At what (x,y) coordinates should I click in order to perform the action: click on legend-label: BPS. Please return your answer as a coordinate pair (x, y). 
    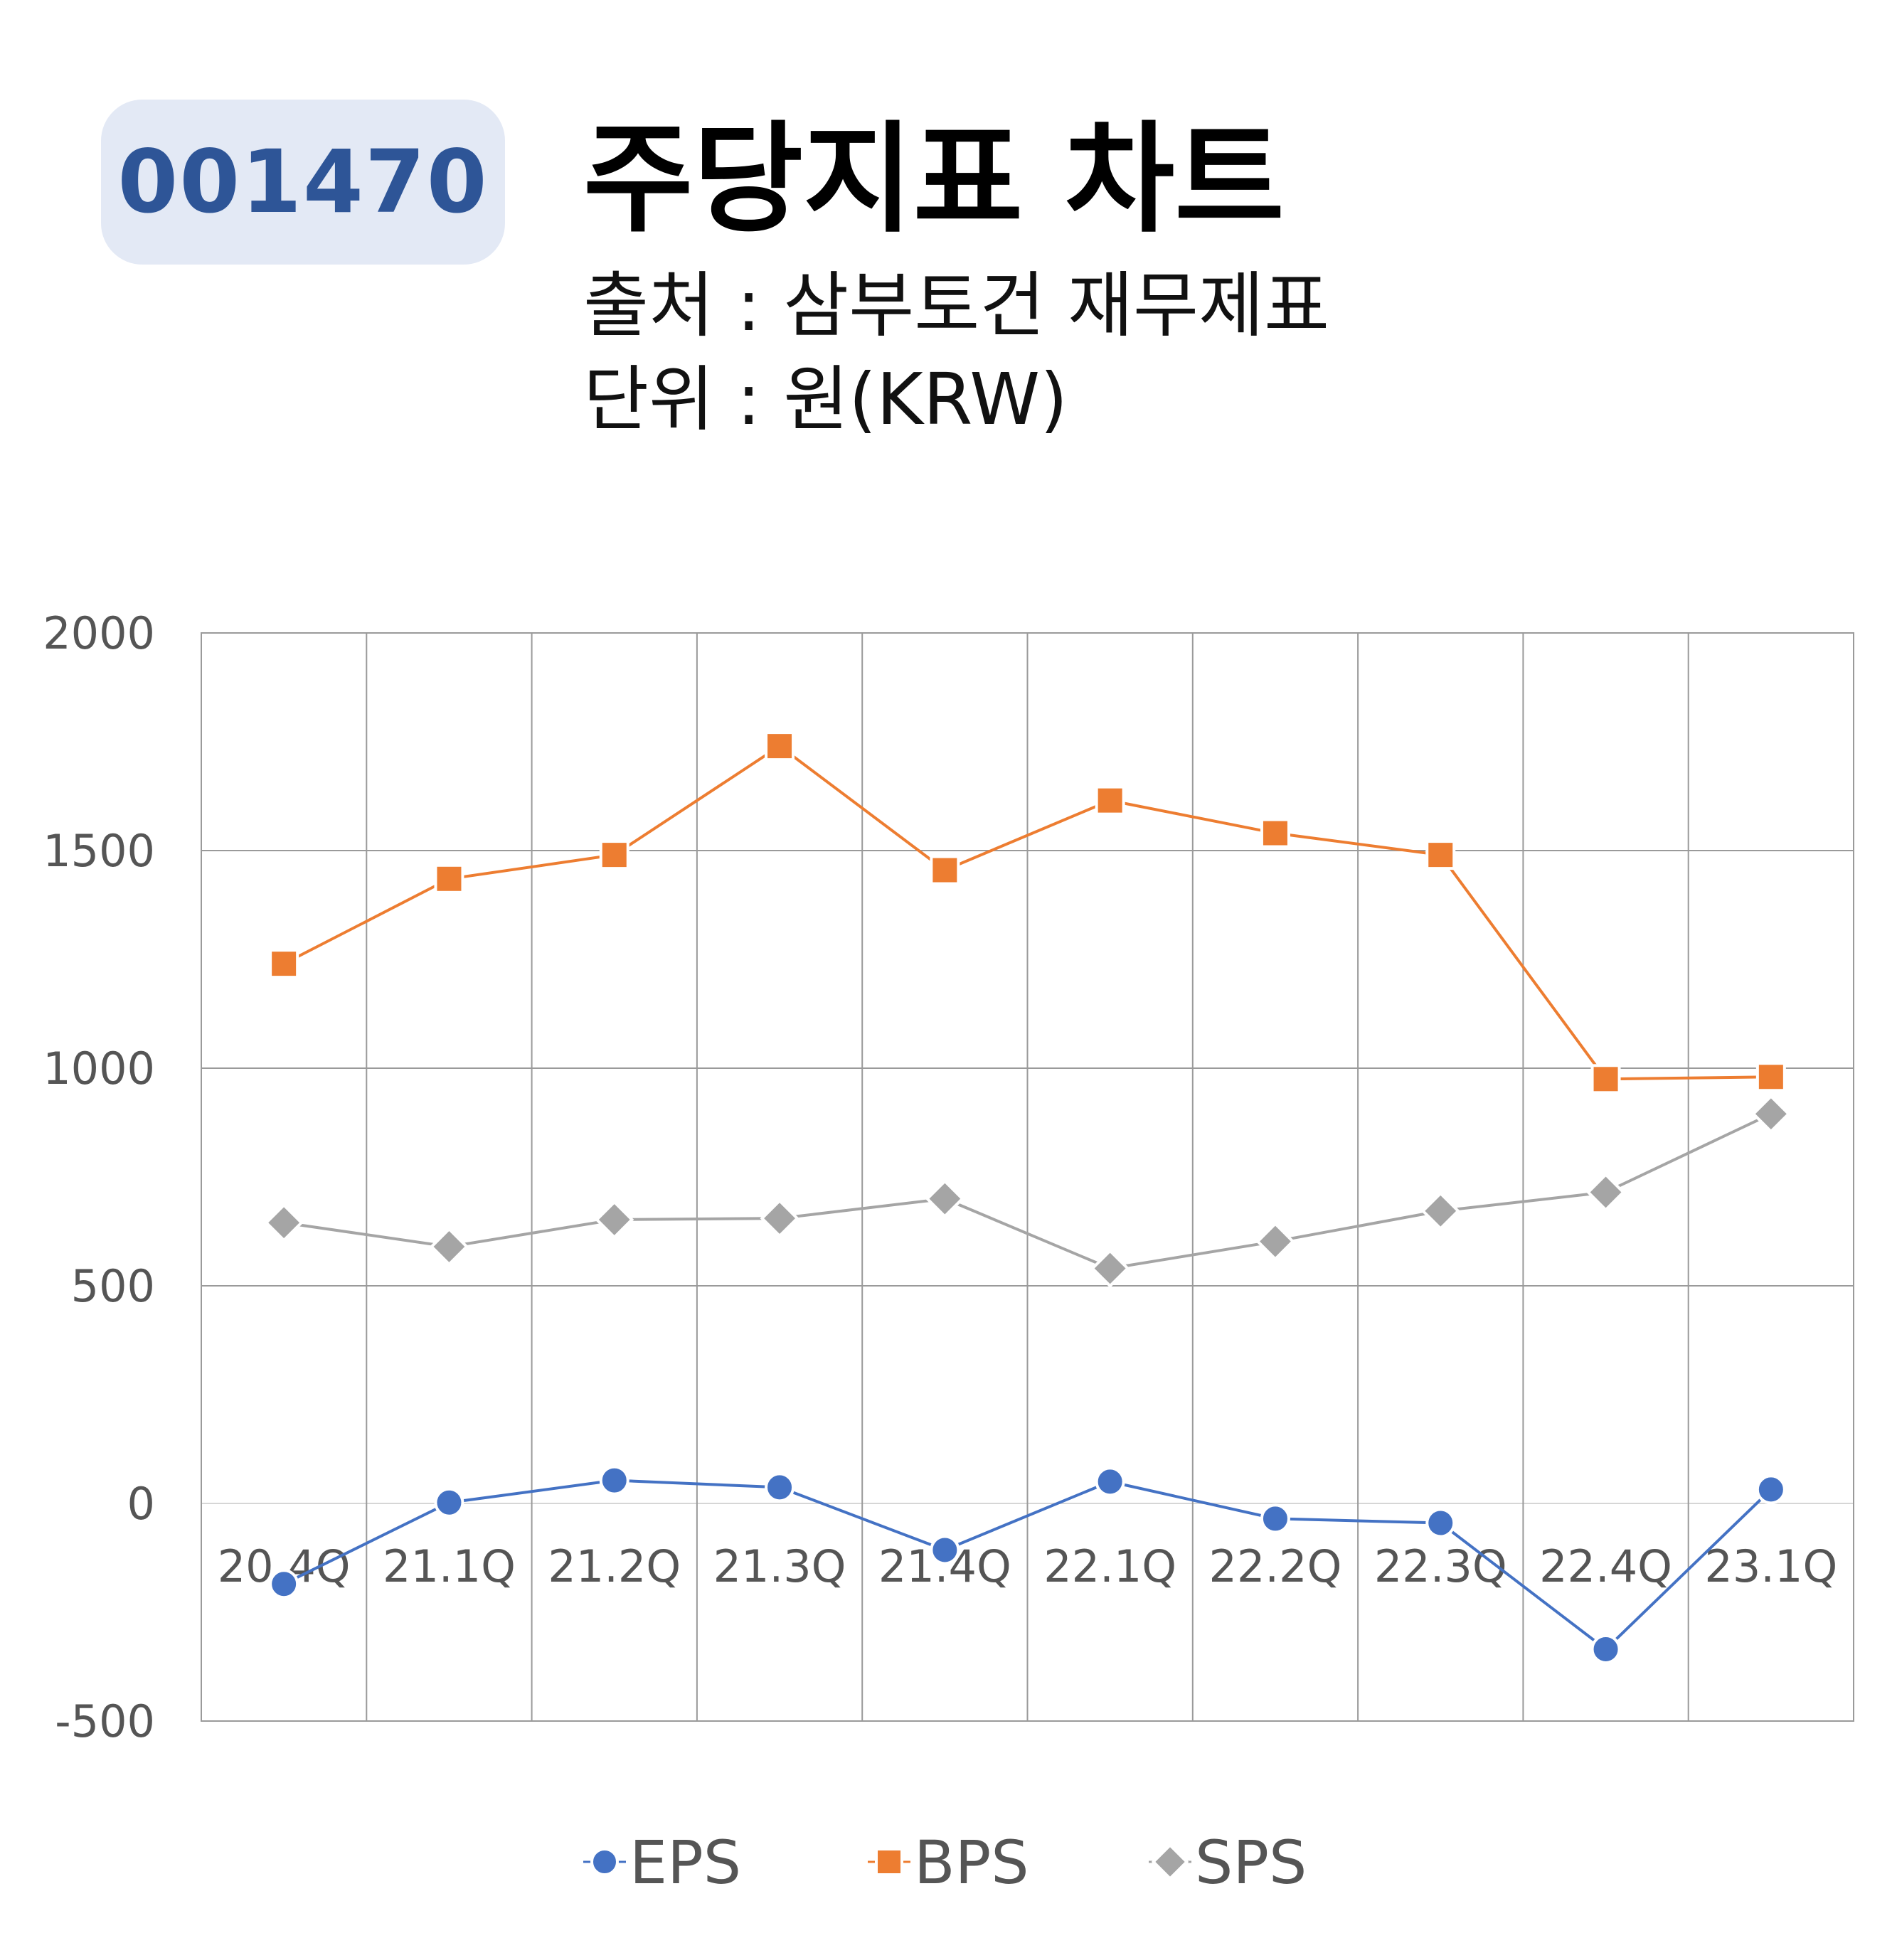
    Looking at the image, I should click on (972, 1862).